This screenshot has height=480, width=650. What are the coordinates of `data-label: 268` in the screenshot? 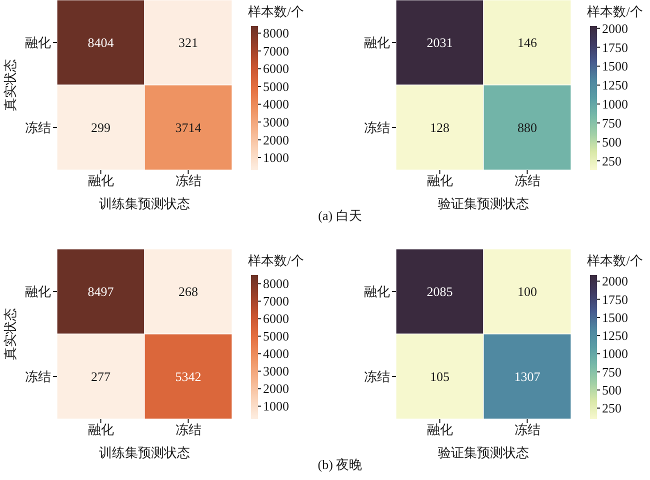 It's located at (188, 291).